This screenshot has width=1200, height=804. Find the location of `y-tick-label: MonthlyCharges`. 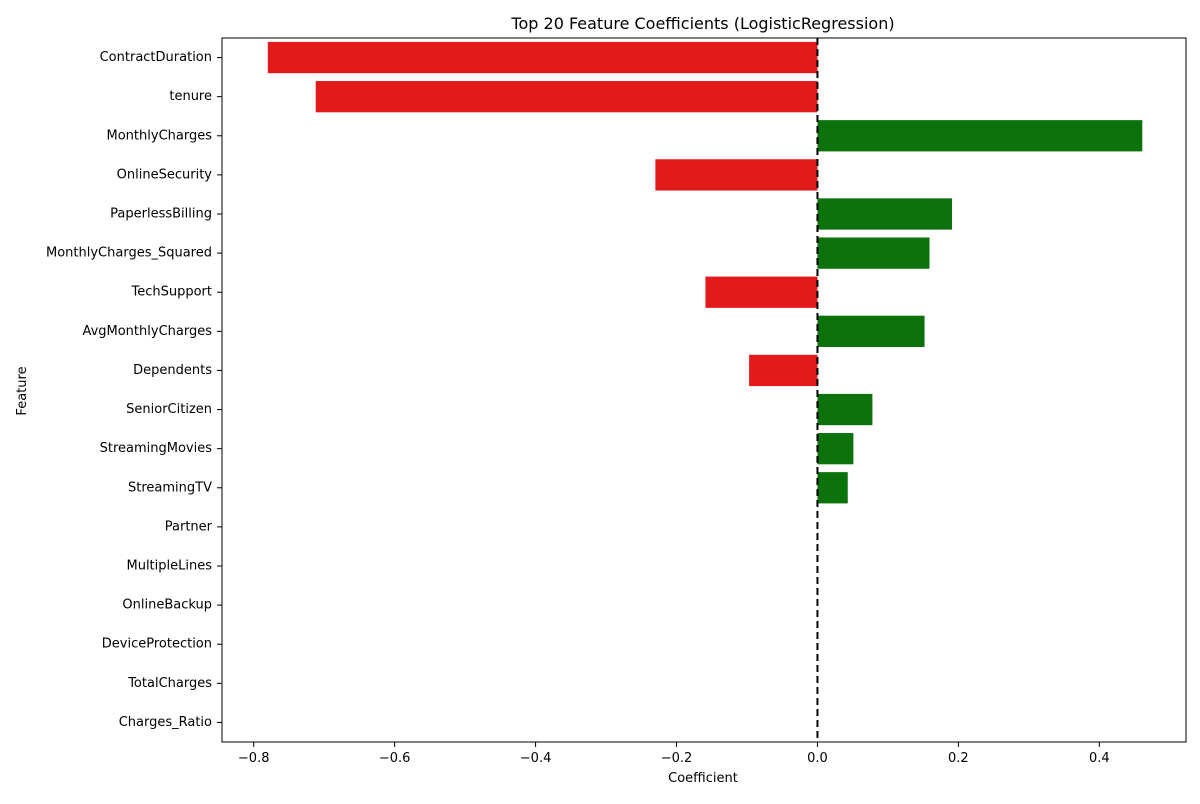

y-tick-label: MonthlyCharges is located at coordinates (160, 135).